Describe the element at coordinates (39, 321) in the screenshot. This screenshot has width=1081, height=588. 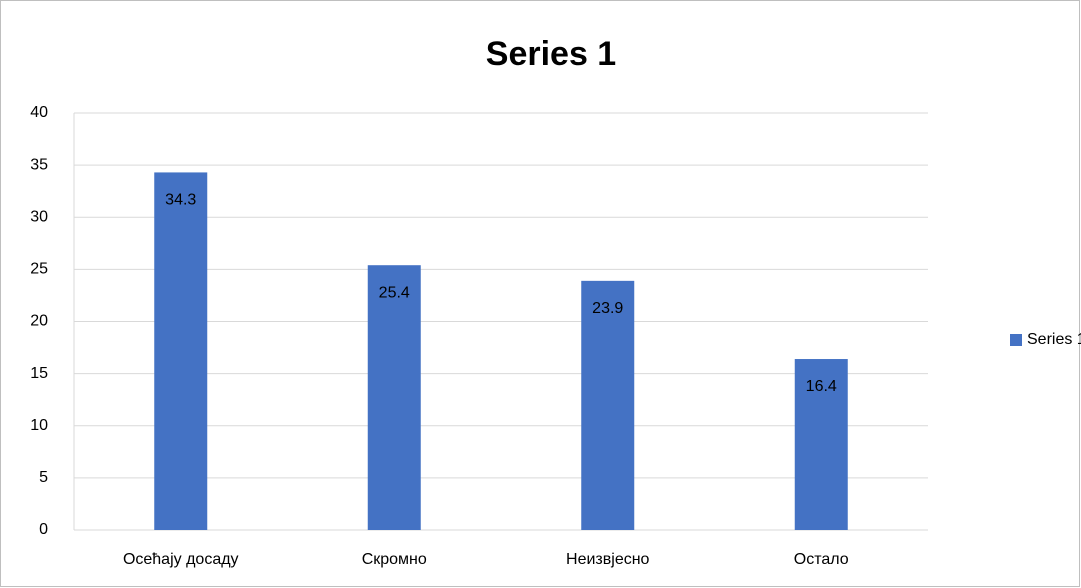
I see `y-tick-label: 20` at that location.